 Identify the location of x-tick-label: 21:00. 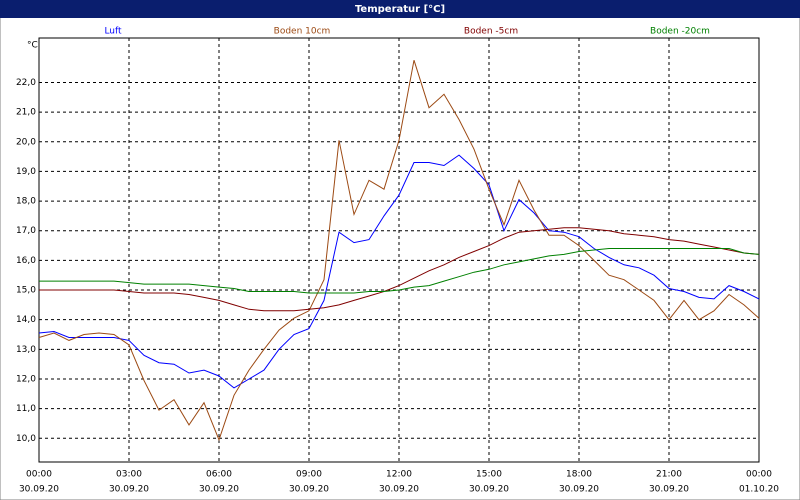
(669, 475).